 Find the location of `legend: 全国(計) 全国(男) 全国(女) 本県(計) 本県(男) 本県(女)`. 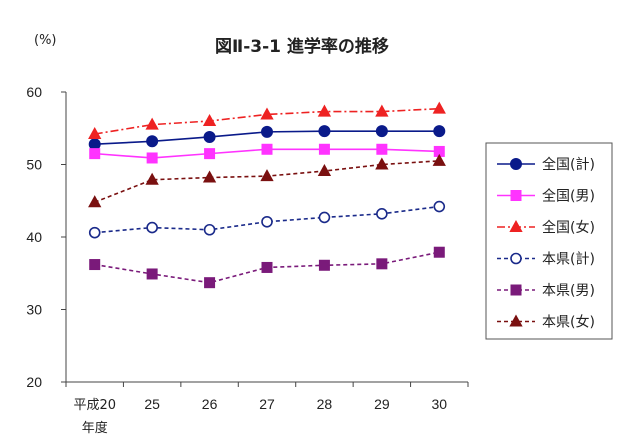

legend: 全国(計) 全国(男) 全国(女) 本県(計) 本県(男) 本県(女) is located at coordinates (549, 241).